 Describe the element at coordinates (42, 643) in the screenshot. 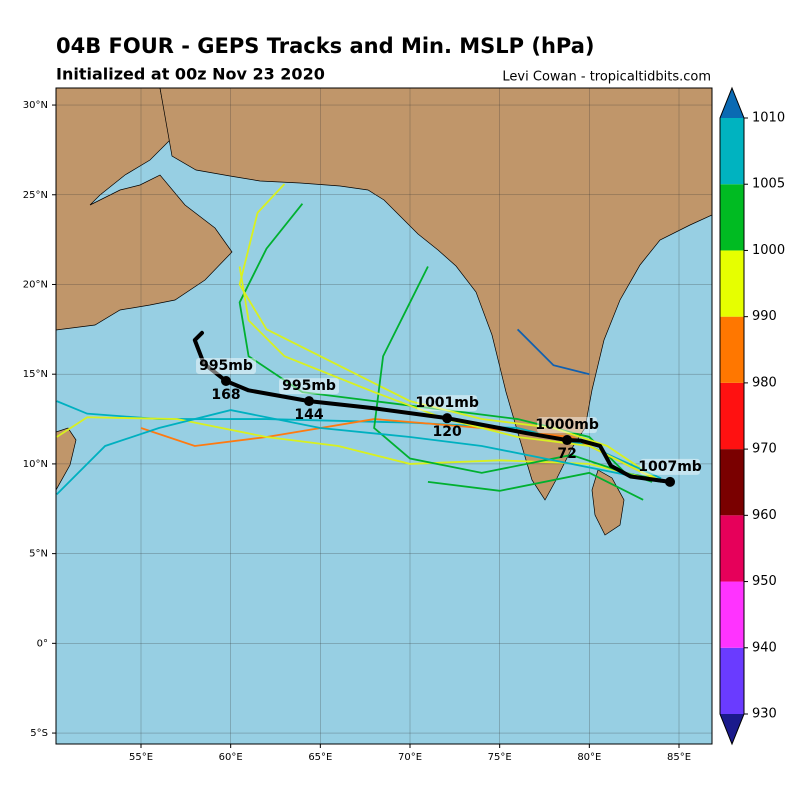

I see `y-tick-label: 0°` at that location.